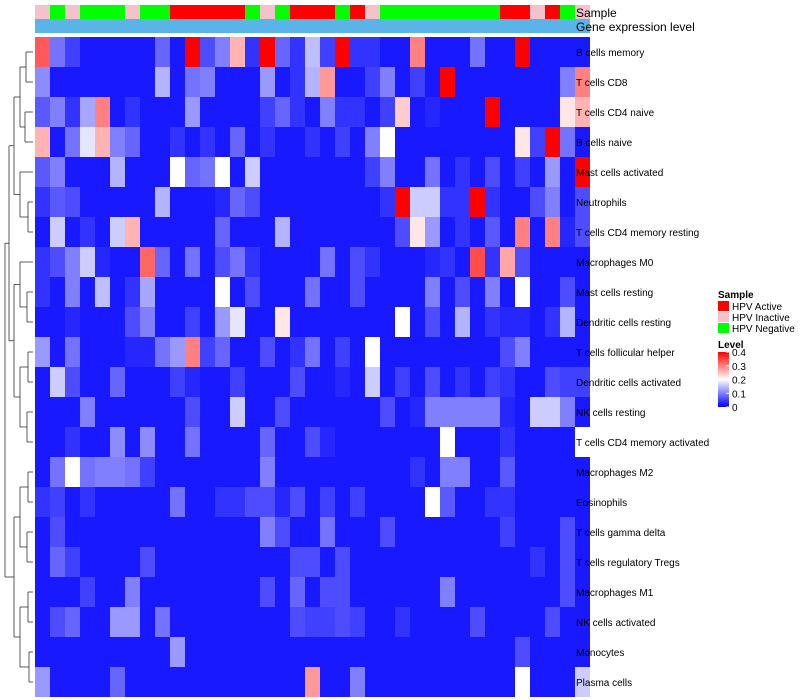  I want to click on row-label: NK cells activated, so click(615, 623).